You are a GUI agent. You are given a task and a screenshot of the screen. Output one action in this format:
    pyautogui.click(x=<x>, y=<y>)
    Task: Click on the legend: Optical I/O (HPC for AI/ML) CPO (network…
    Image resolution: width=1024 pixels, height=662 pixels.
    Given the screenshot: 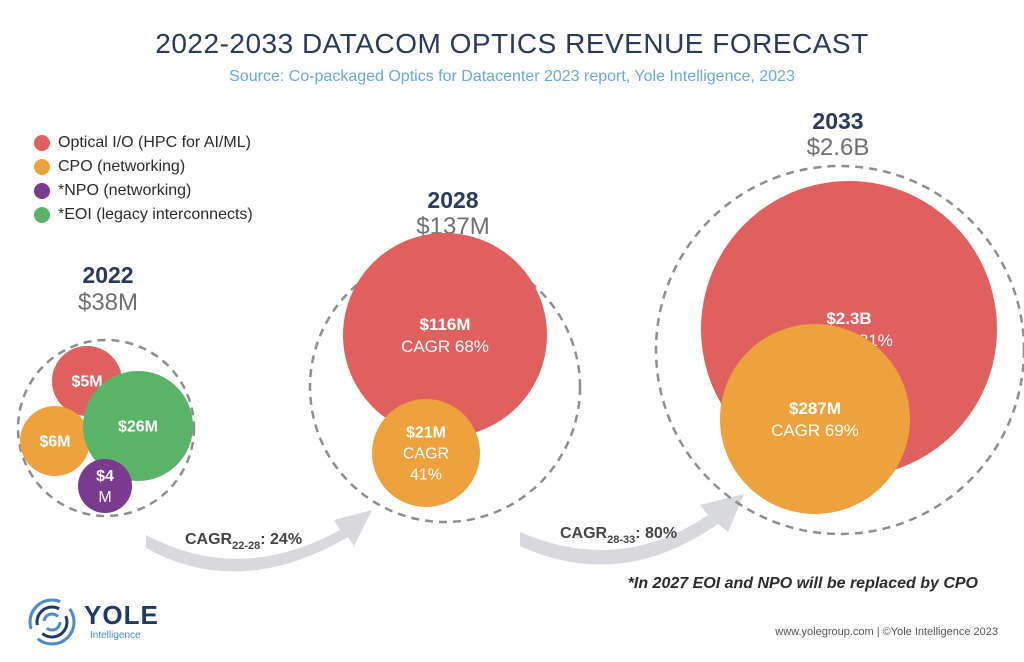 What is the action you would take?
    pyautogui.click(x=143, y=179)
    